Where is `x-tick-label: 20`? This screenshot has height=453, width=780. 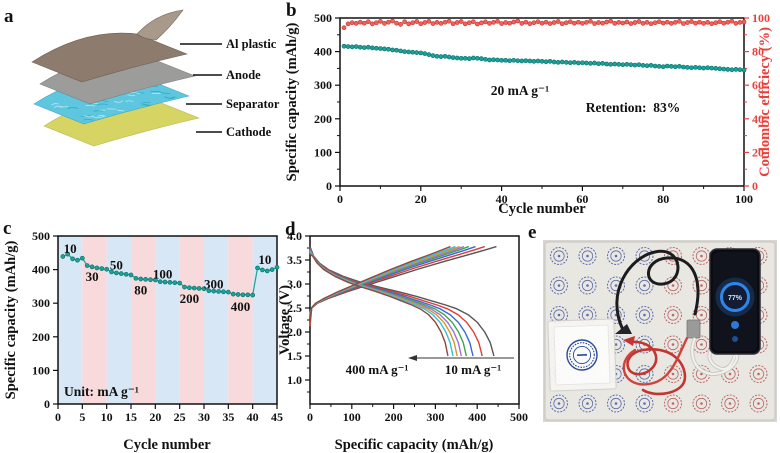 x-tick-label: 20 is located at coordinates (155, 417).